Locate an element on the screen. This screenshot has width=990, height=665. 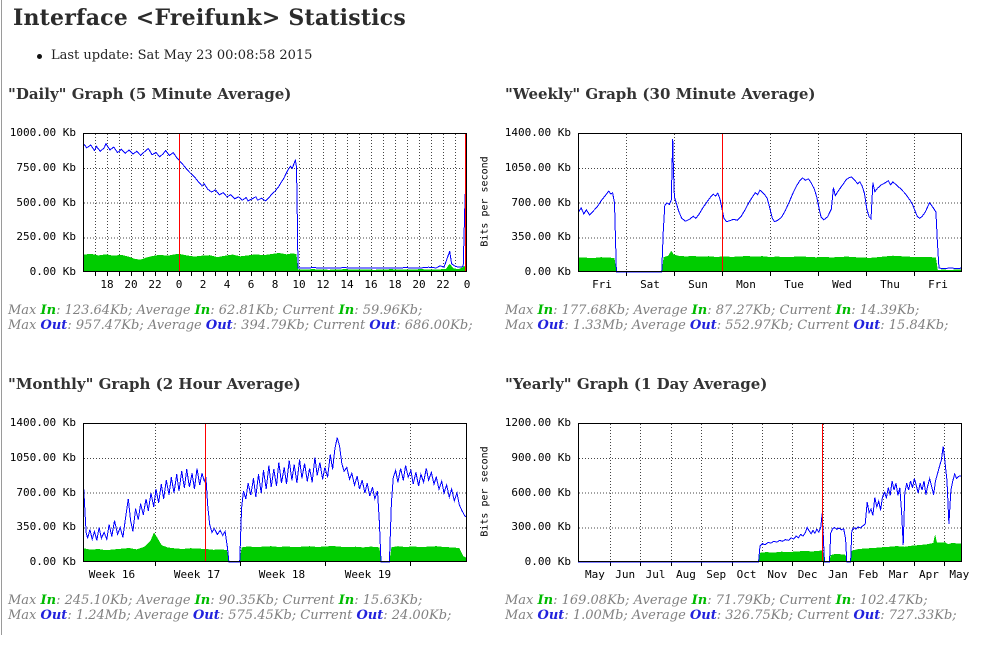
y-axis-label: 700.00 Kb is located at coordinates (46, 492).